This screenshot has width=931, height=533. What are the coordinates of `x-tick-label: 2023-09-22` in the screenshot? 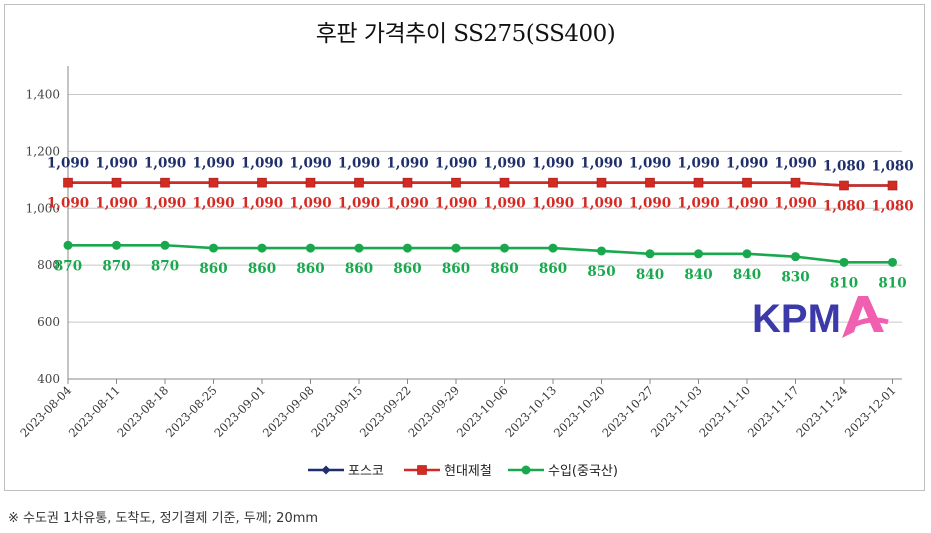 It's located at (385, 411).